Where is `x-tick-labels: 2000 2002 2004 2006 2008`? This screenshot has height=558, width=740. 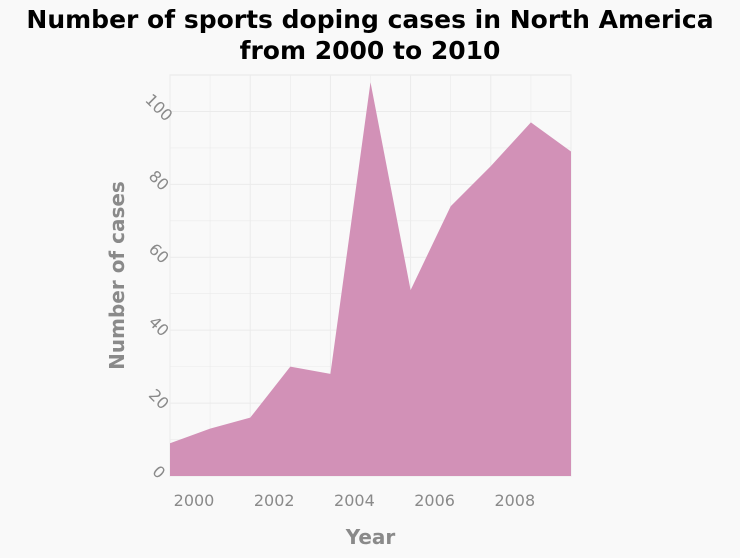 x-tick-labels: 2000 2002 2004 2006 2008 is located at coordinates (355, 500).